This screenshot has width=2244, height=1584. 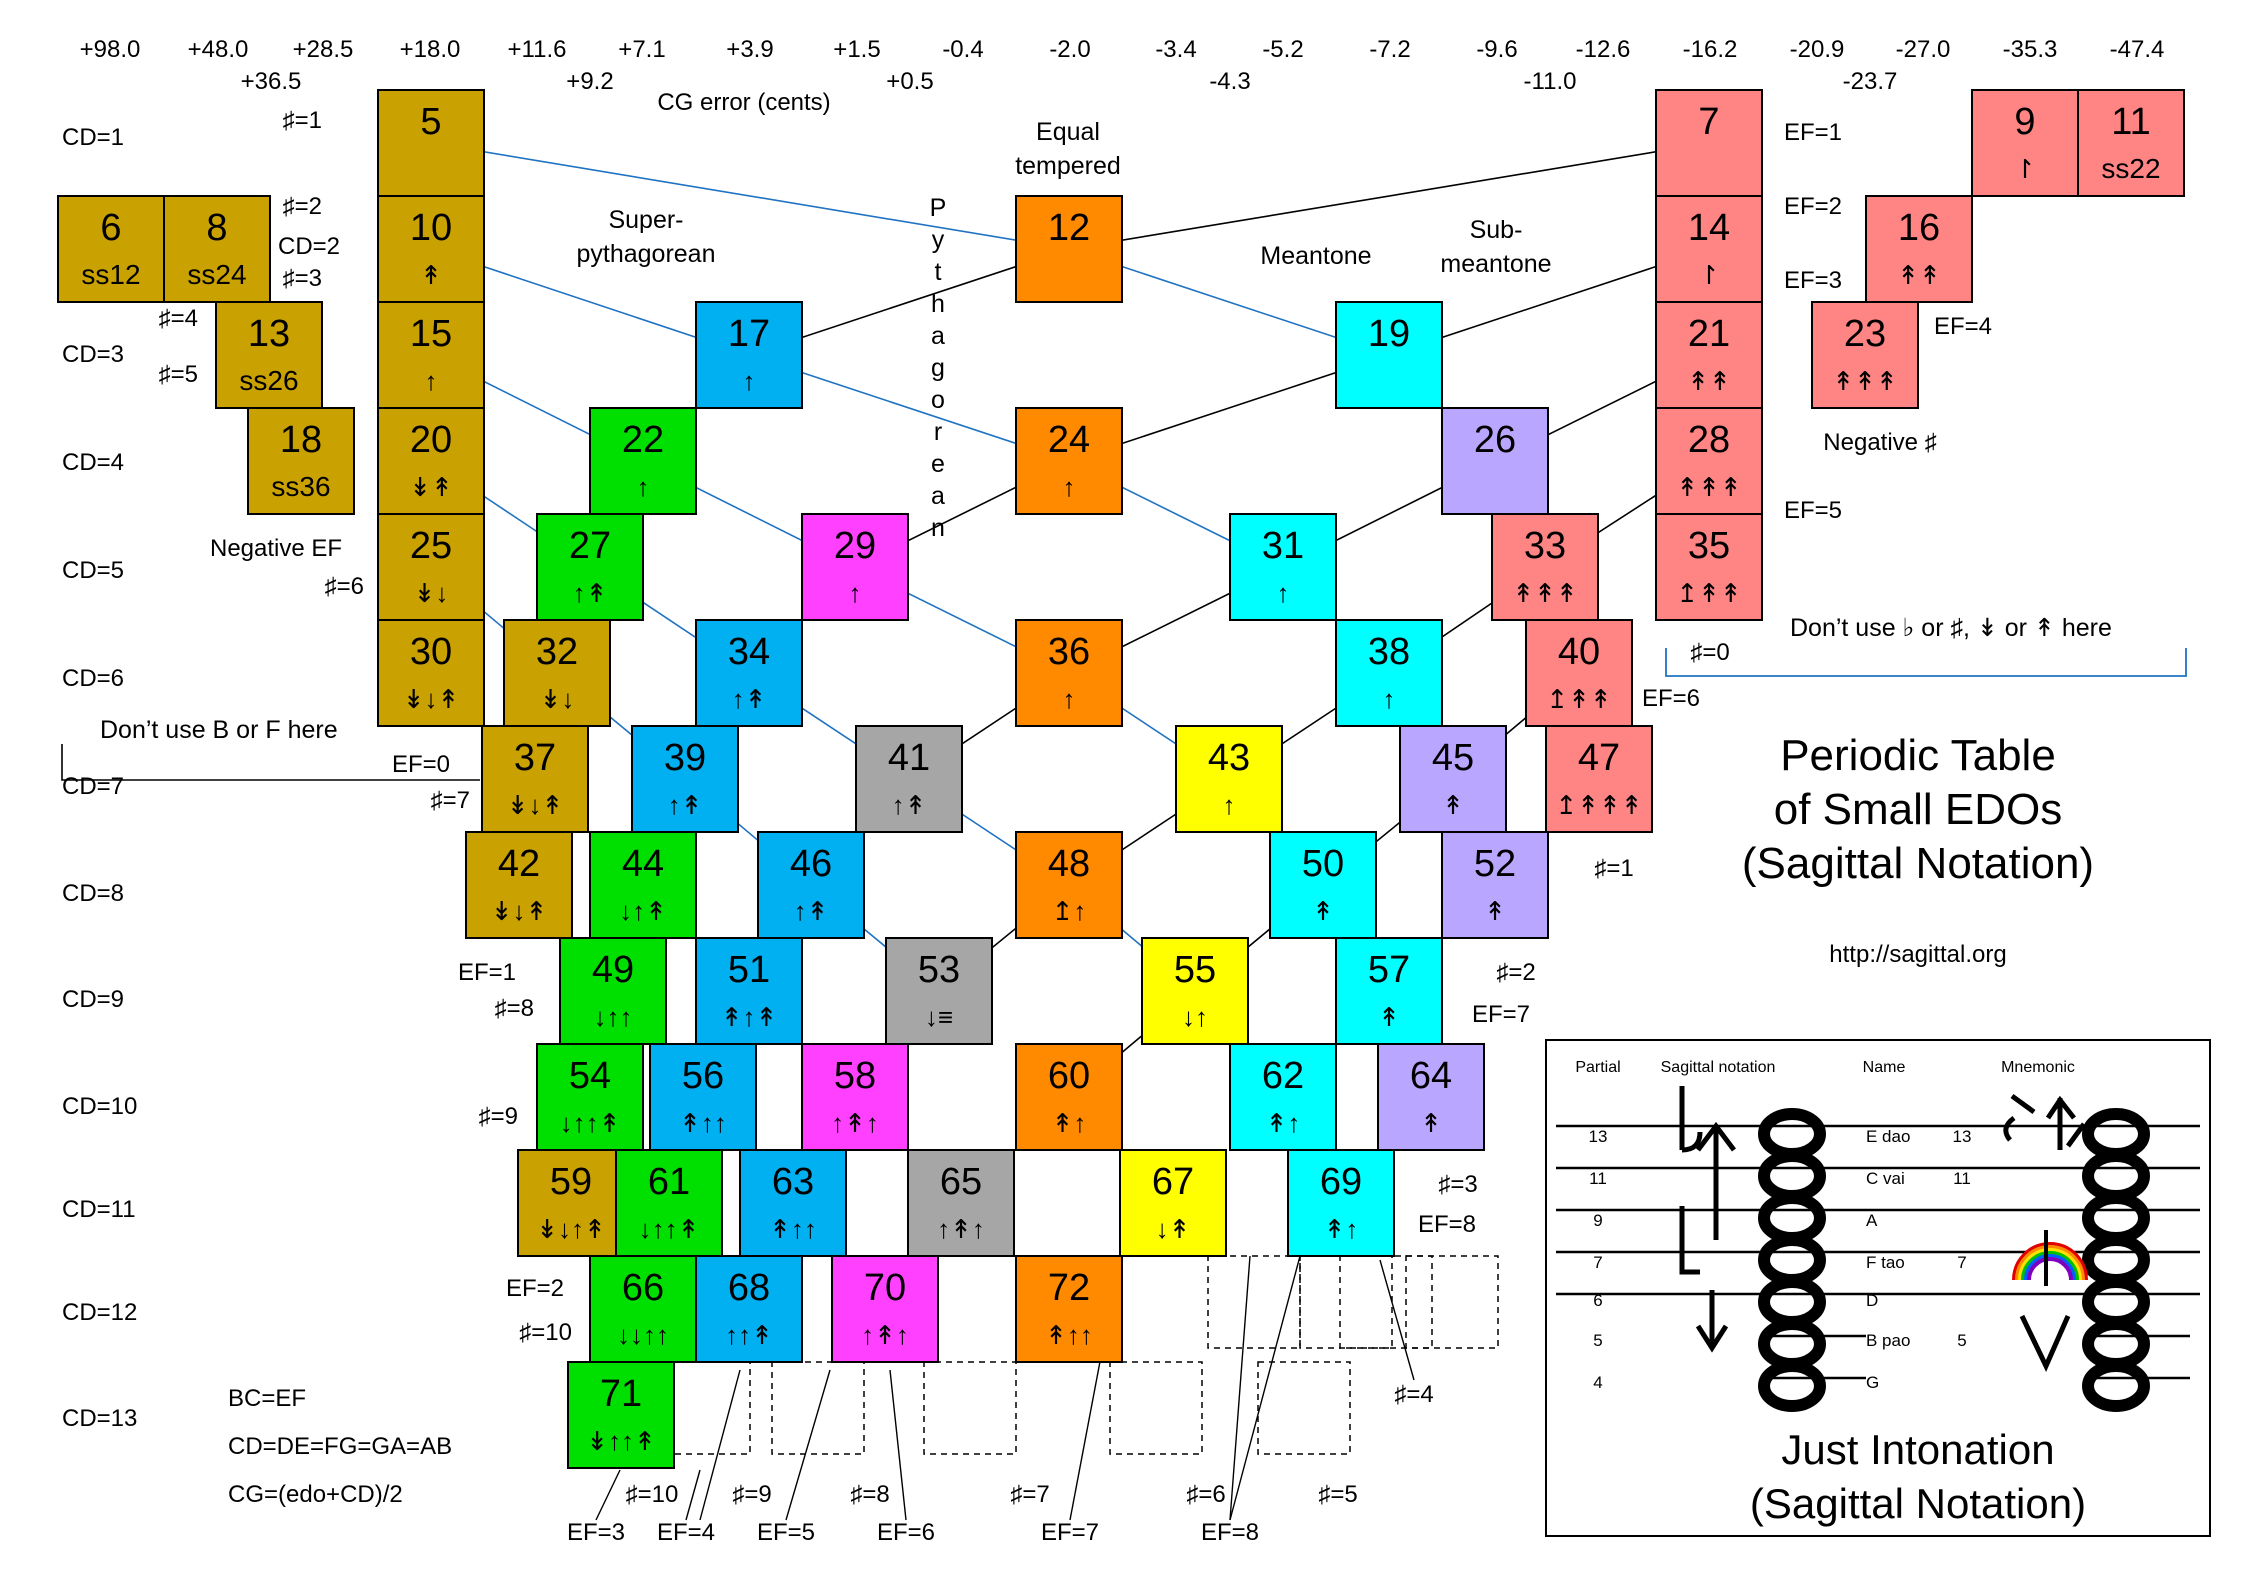 I want to click on edo-number: 70, so click(x=885, y=1288).